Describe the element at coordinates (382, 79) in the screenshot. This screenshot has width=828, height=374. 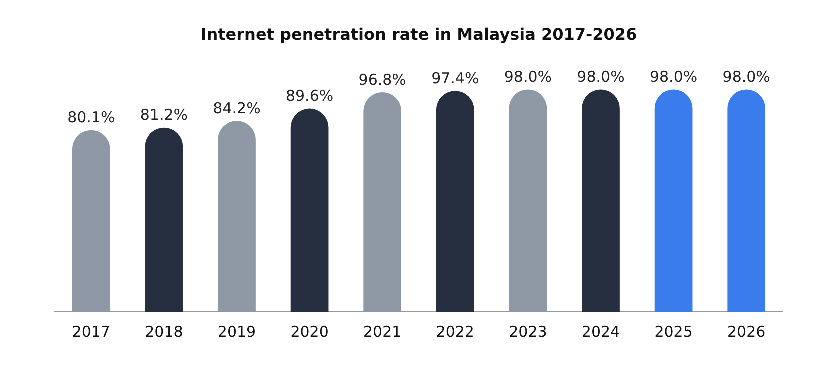
I see `data-label: 96.8%` at that location.